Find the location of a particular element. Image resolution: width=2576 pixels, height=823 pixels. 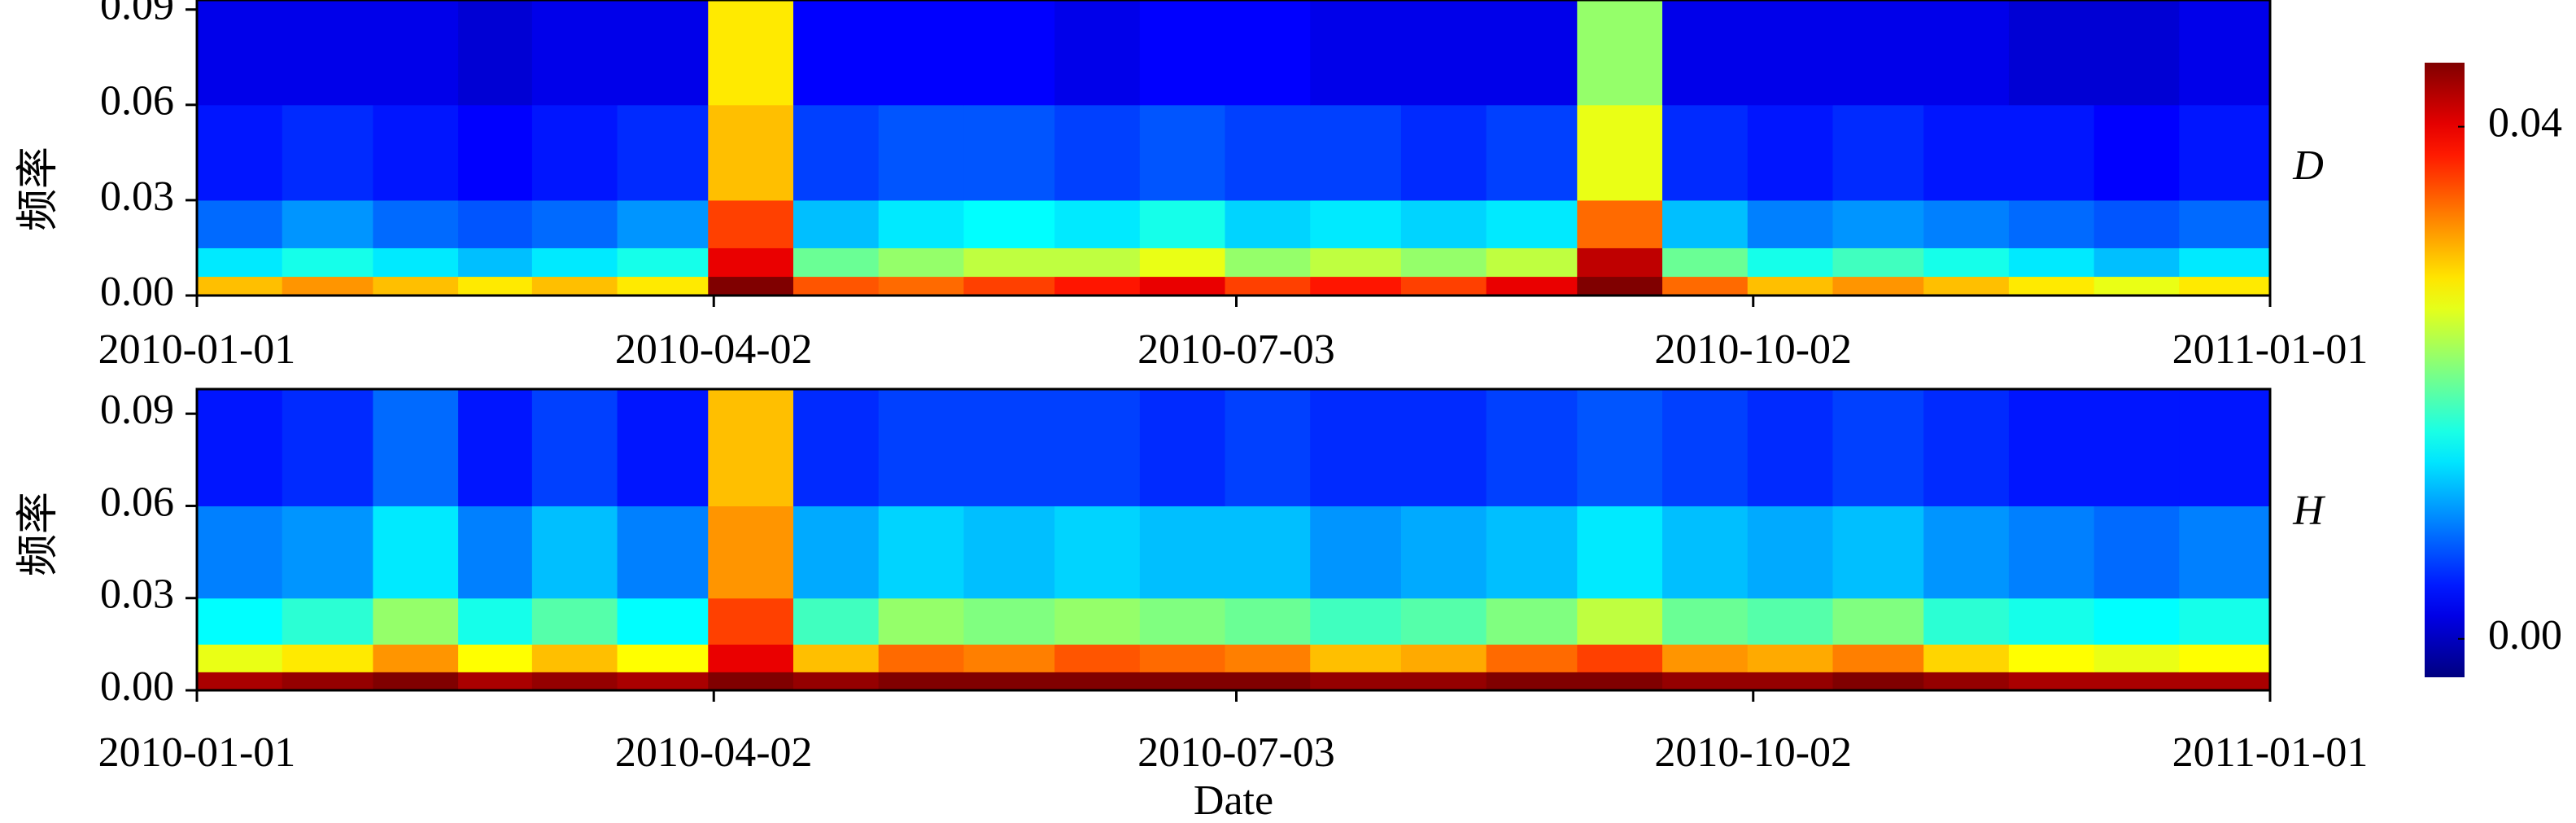

x-tick-label: 2010-07-03 is located at coordinates (1236, 752).